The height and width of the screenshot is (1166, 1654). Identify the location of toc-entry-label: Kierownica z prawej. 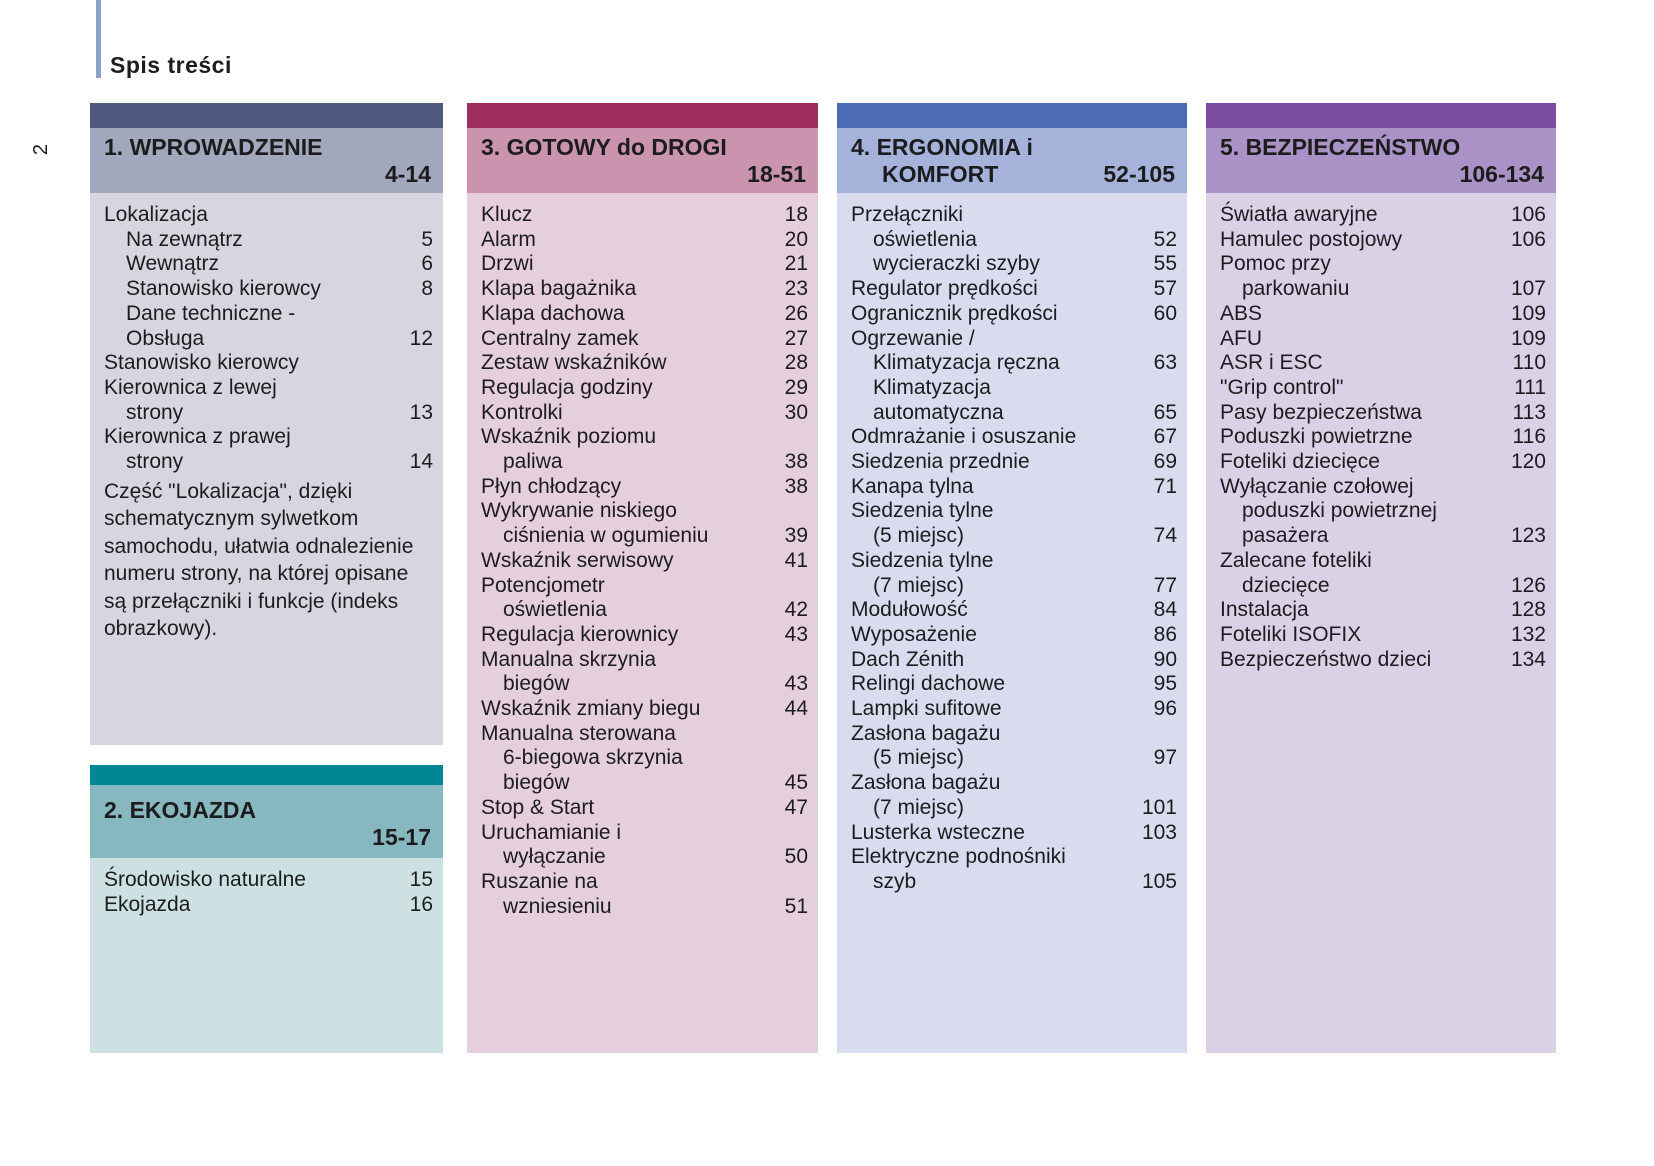
(197, 437).